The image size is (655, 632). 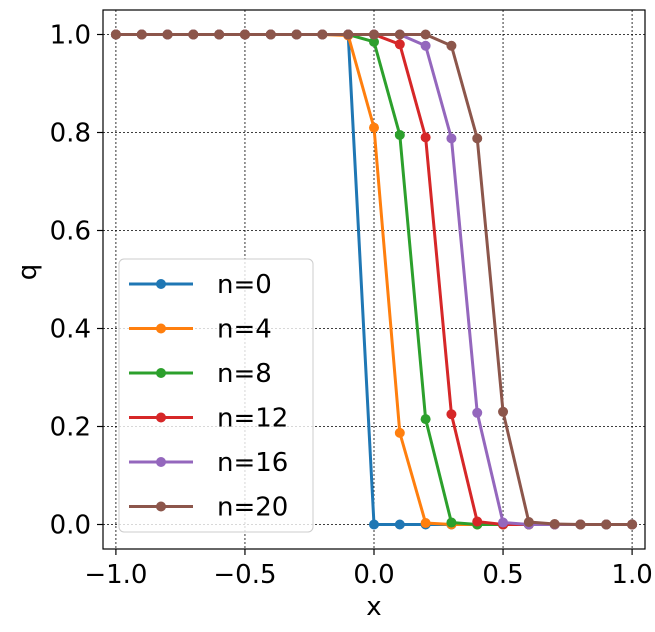 I want to click on y-tick-label: 0.4, so click(x=70, y=330).